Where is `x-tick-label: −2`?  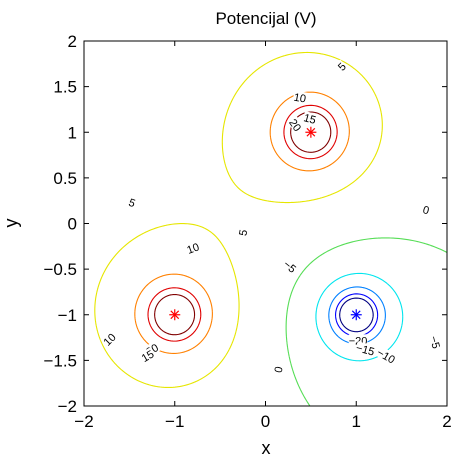
x-tick-label: −2 is located at coordinates (83, 421).